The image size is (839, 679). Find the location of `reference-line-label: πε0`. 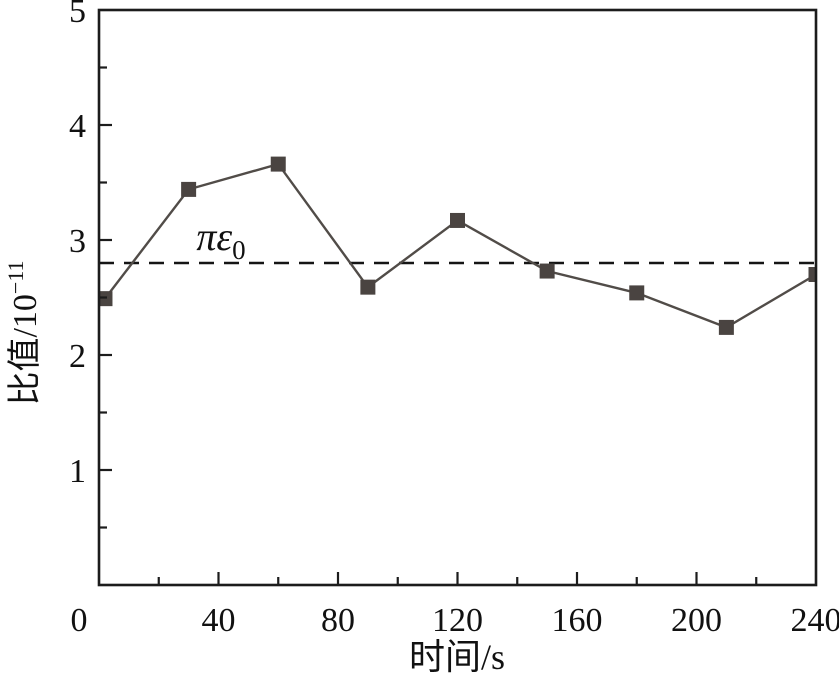

reference-line-label: πε0 is located at coordinates (220, 239).